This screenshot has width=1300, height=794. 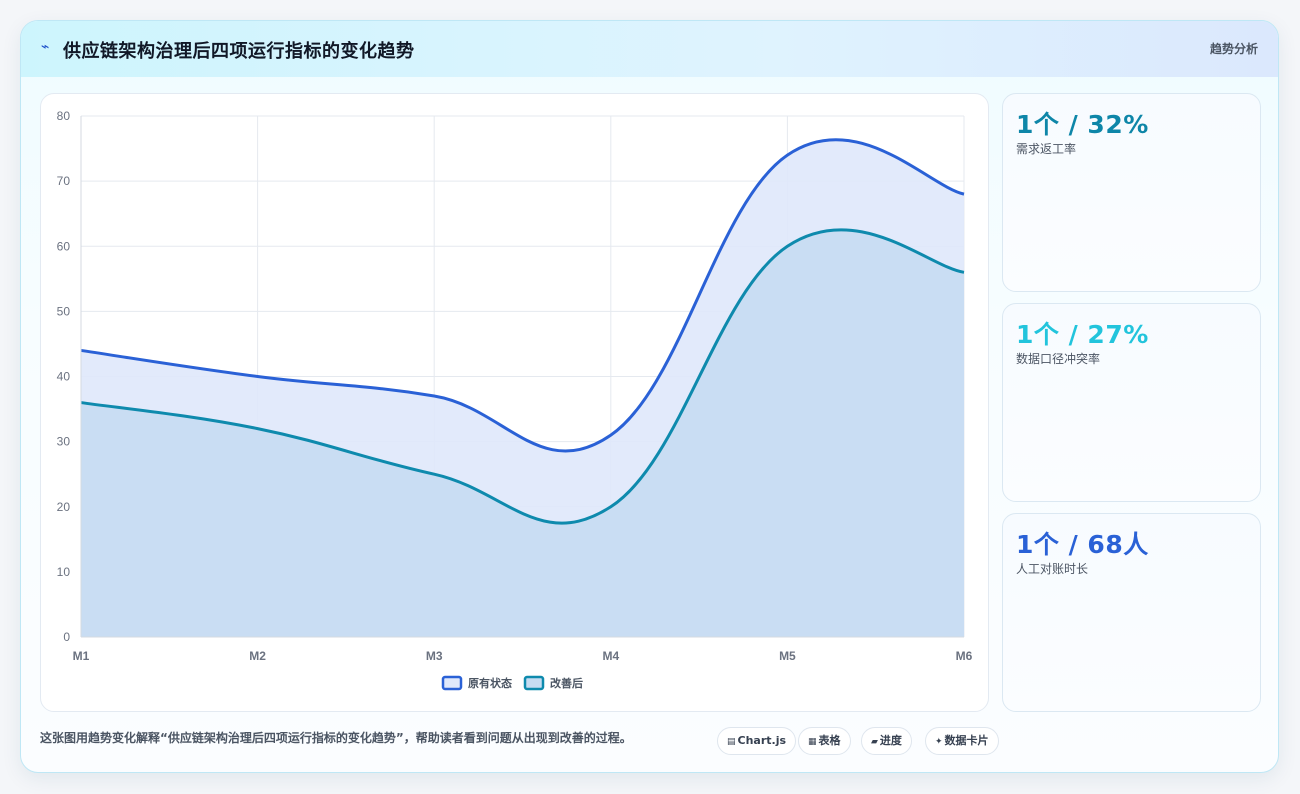 I want to click on y-tick-label: 70, so click(x=64, y=181).